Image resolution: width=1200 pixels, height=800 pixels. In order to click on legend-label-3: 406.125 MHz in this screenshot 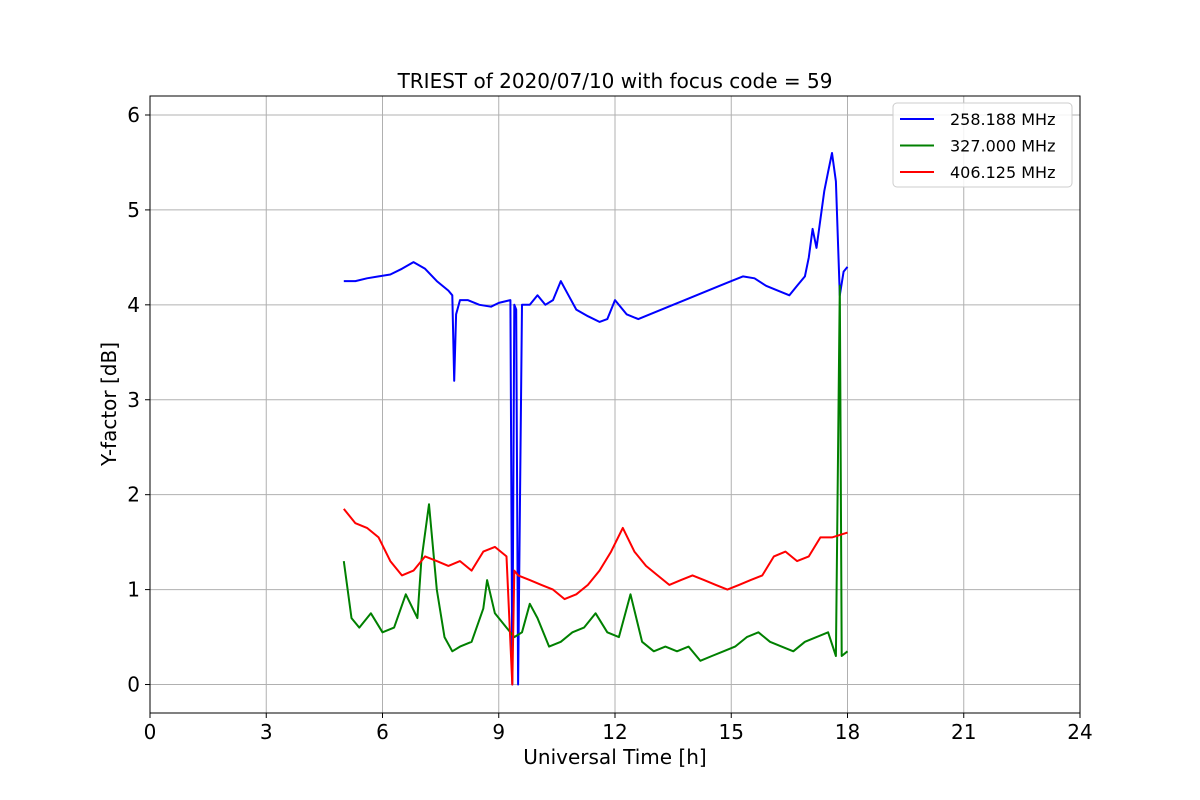, I will do `click(1002, 172)`.